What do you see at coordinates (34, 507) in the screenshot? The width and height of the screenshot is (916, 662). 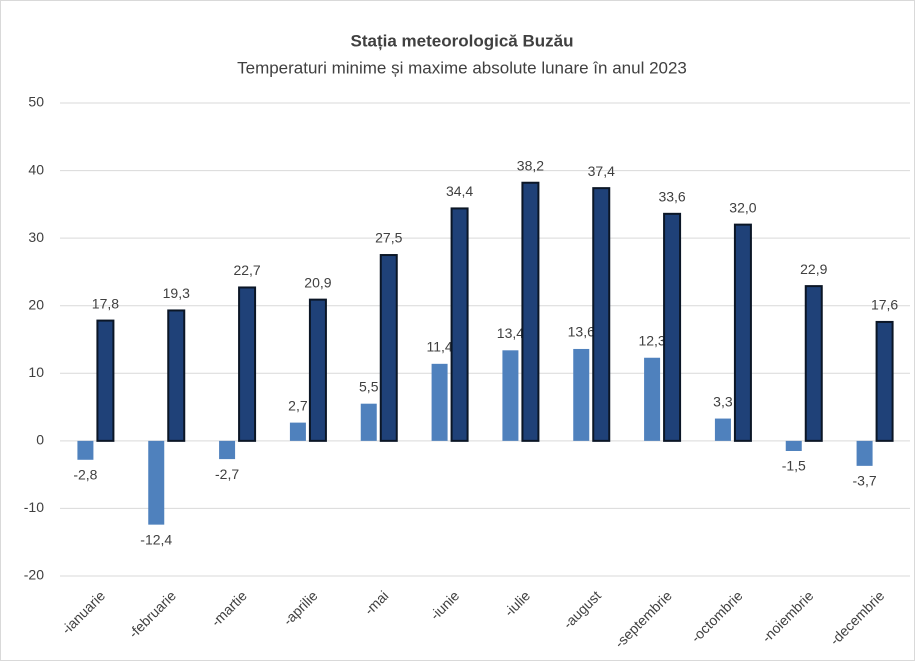 I see `y-tick-label: -10` at bounding box center [34, 507].